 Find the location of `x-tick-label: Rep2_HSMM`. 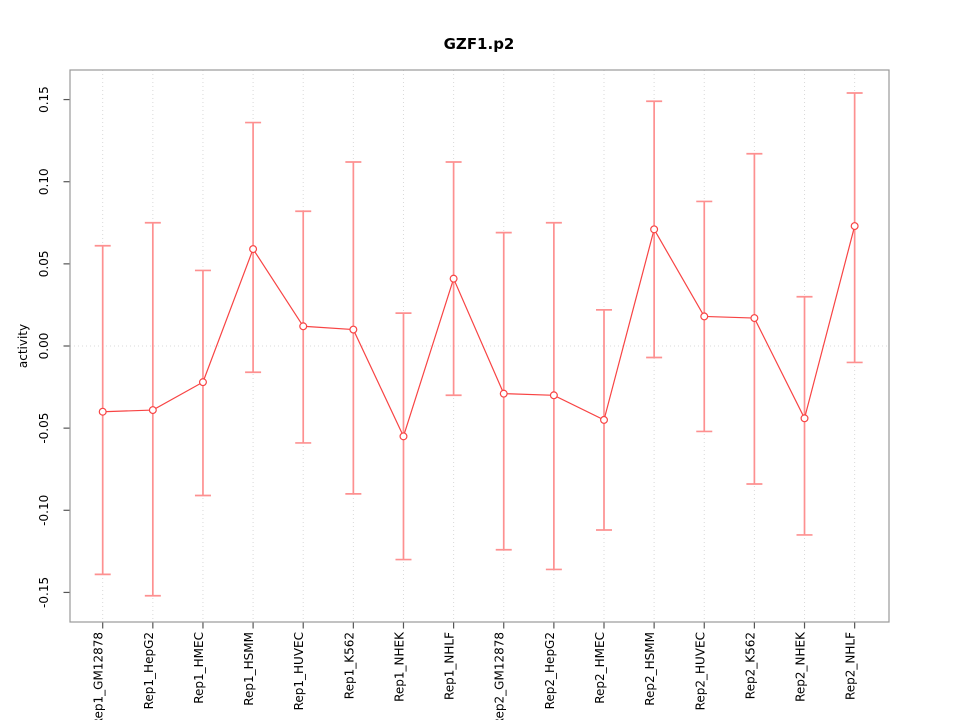

x-tick-label: Rep2_HSMM is located at coordinates (650, 669).